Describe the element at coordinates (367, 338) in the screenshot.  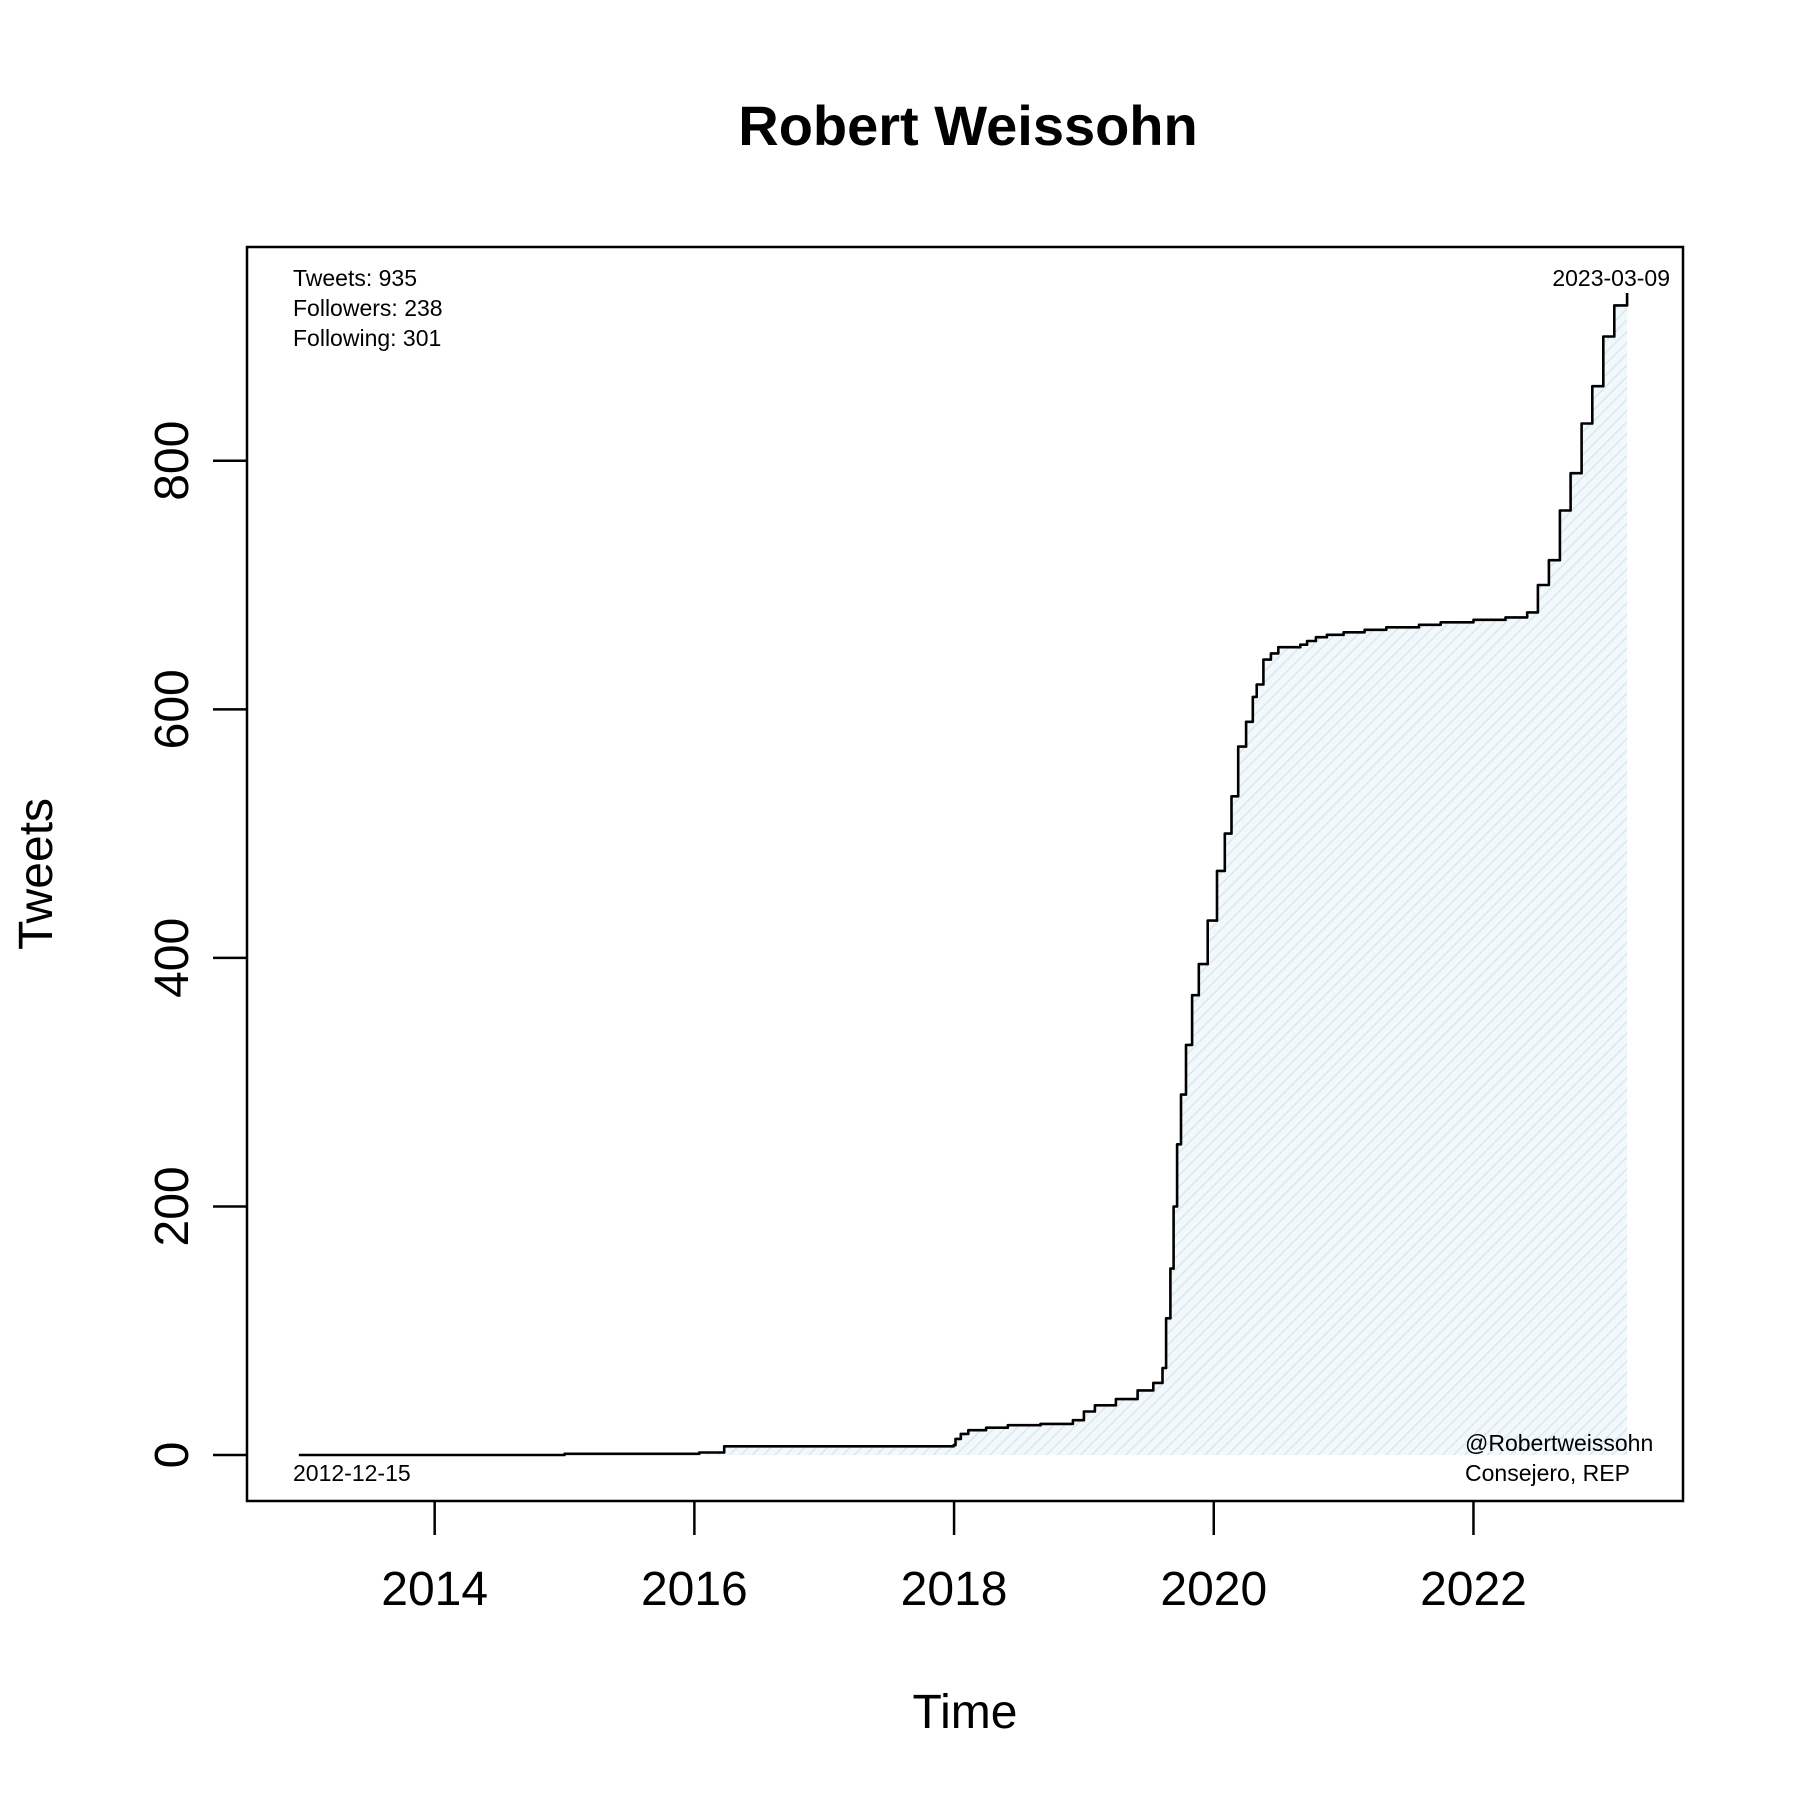
I see `following-count-annotation: Following: 301` at that location.